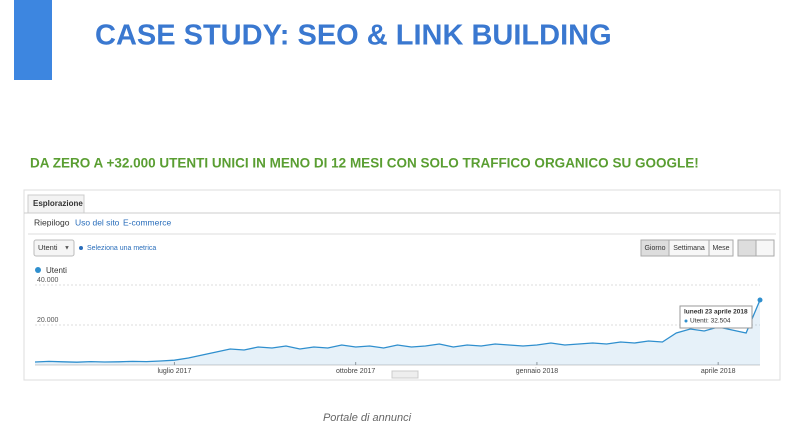 The height and width of the screenshot is (442, 800). Describe the element at coordinates (654, 248) in the screenshot. I see `period-label: Giorno` at that location.